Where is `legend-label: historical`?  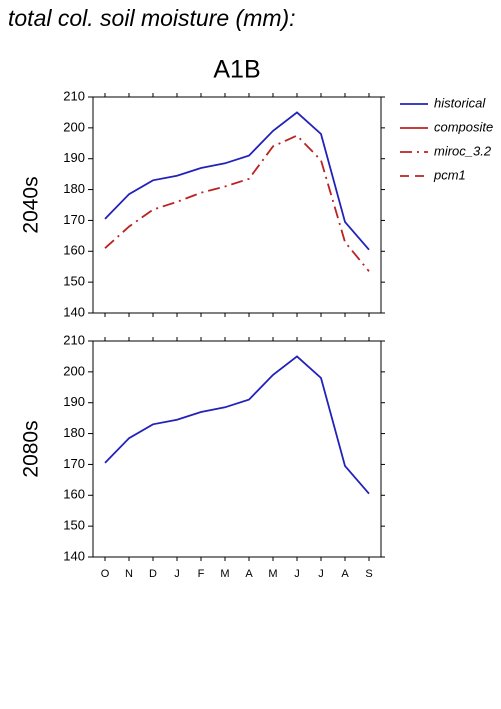 legend-label: historical is located at coordinates (460, 102).